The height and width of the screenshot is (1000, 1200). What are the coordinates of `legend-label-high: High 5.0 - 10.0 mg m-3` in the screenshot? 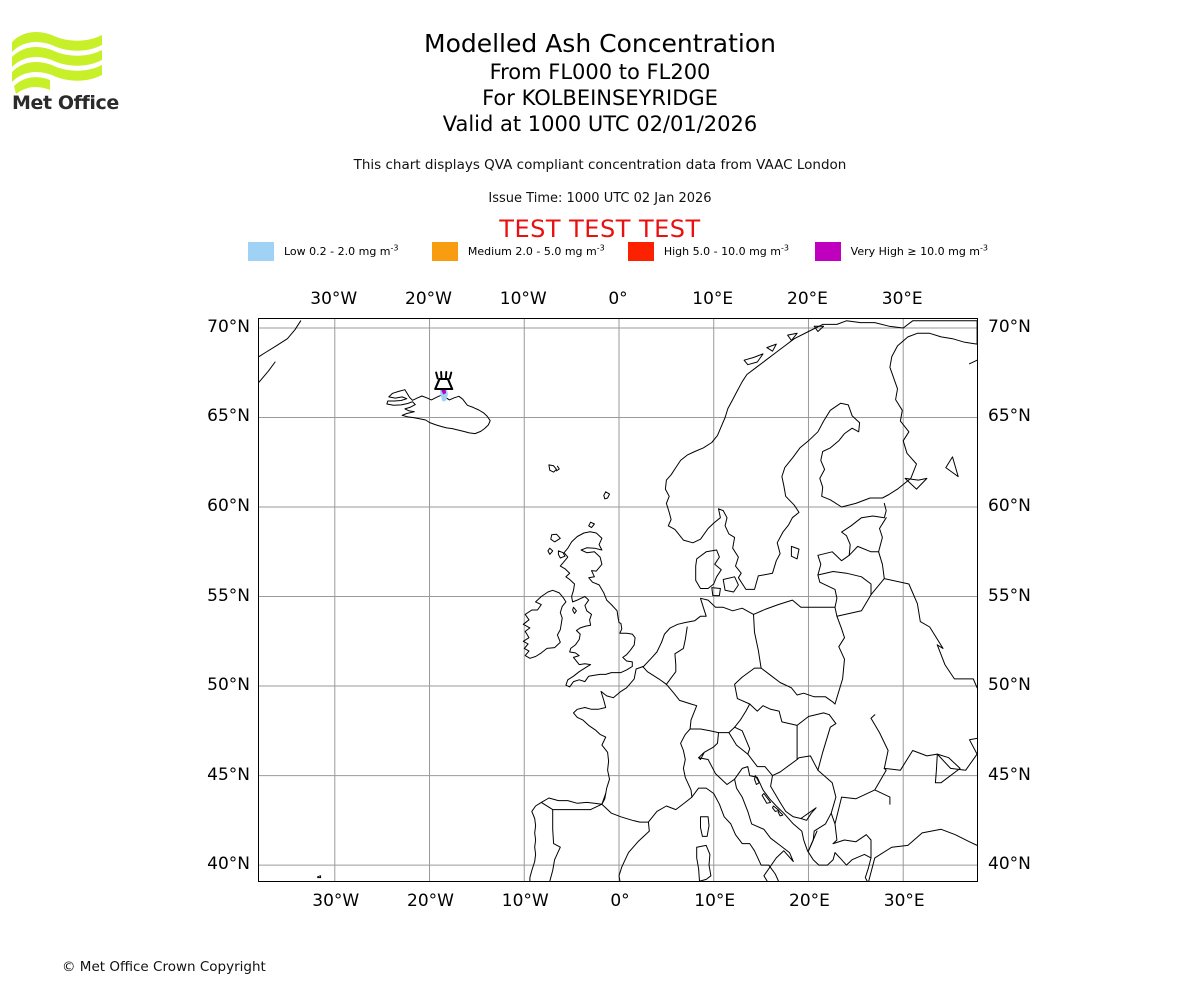 It's located at (726, 250).